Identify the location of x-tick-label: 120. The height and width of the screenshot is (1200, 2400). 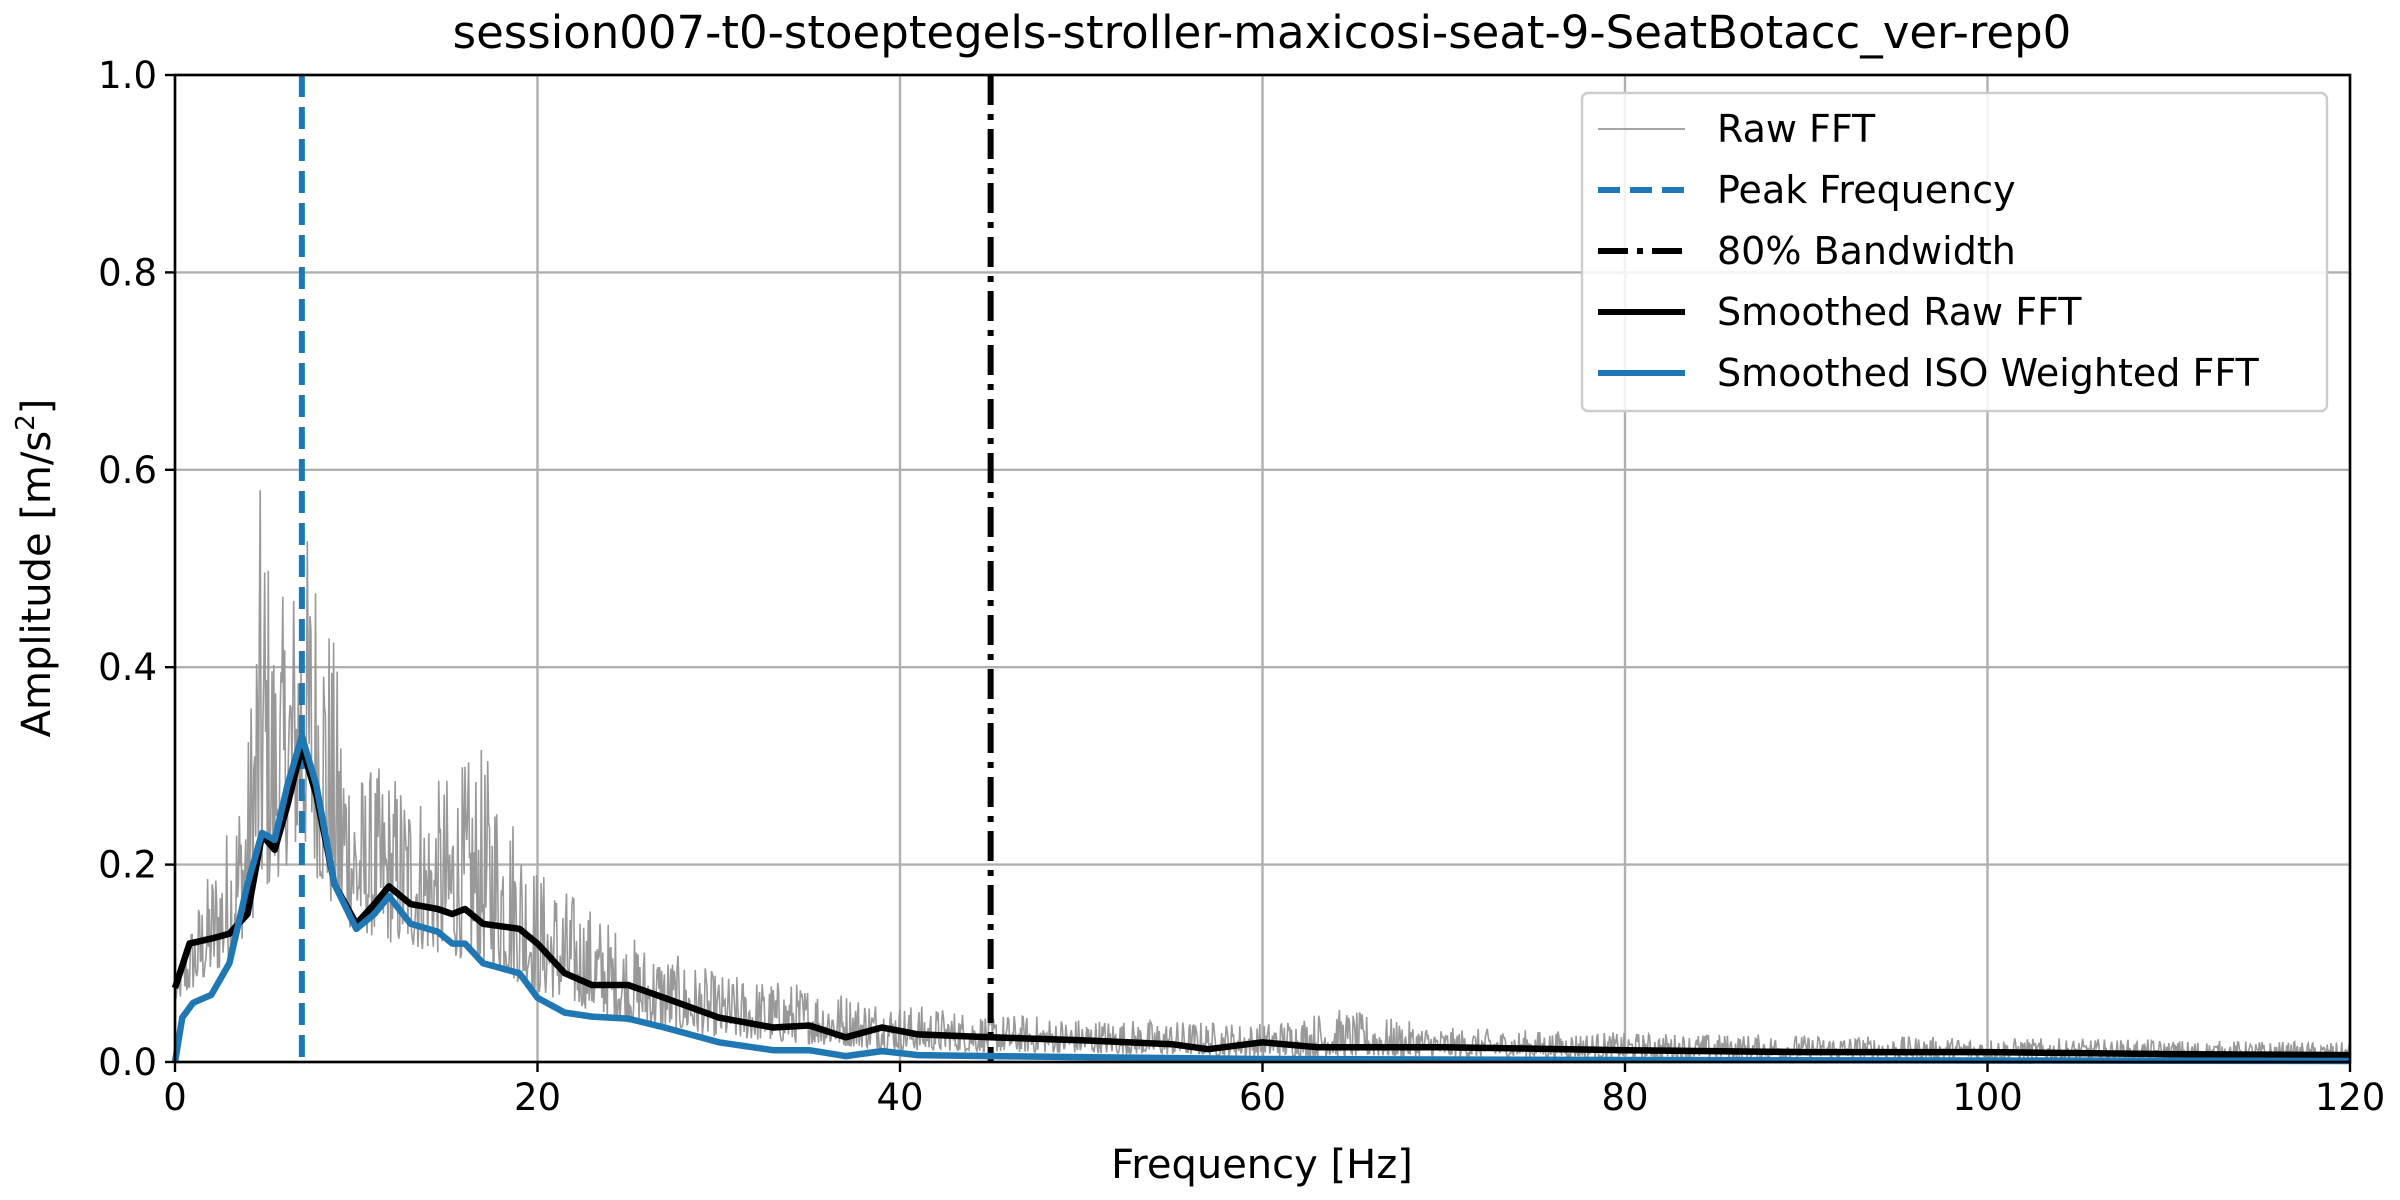
(2350, 1097).